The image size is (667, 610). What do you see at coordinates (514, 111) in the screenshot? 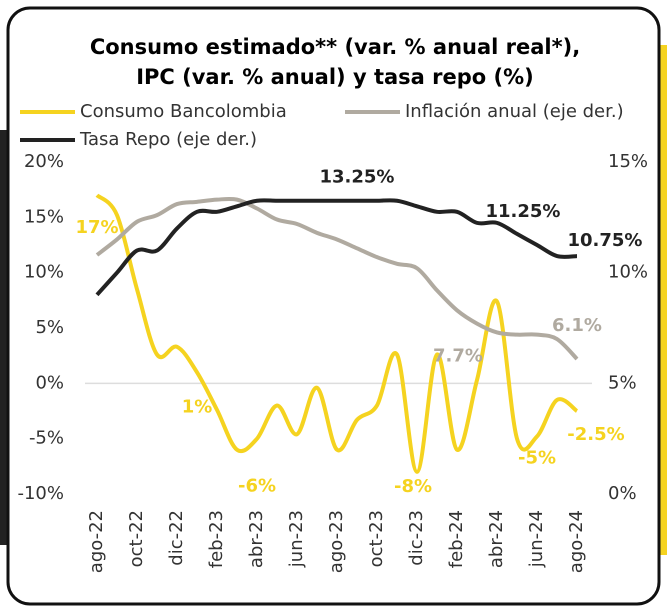
I see `legend-label: Inflación anual (eje der.)` at bounding box center [514, 111].